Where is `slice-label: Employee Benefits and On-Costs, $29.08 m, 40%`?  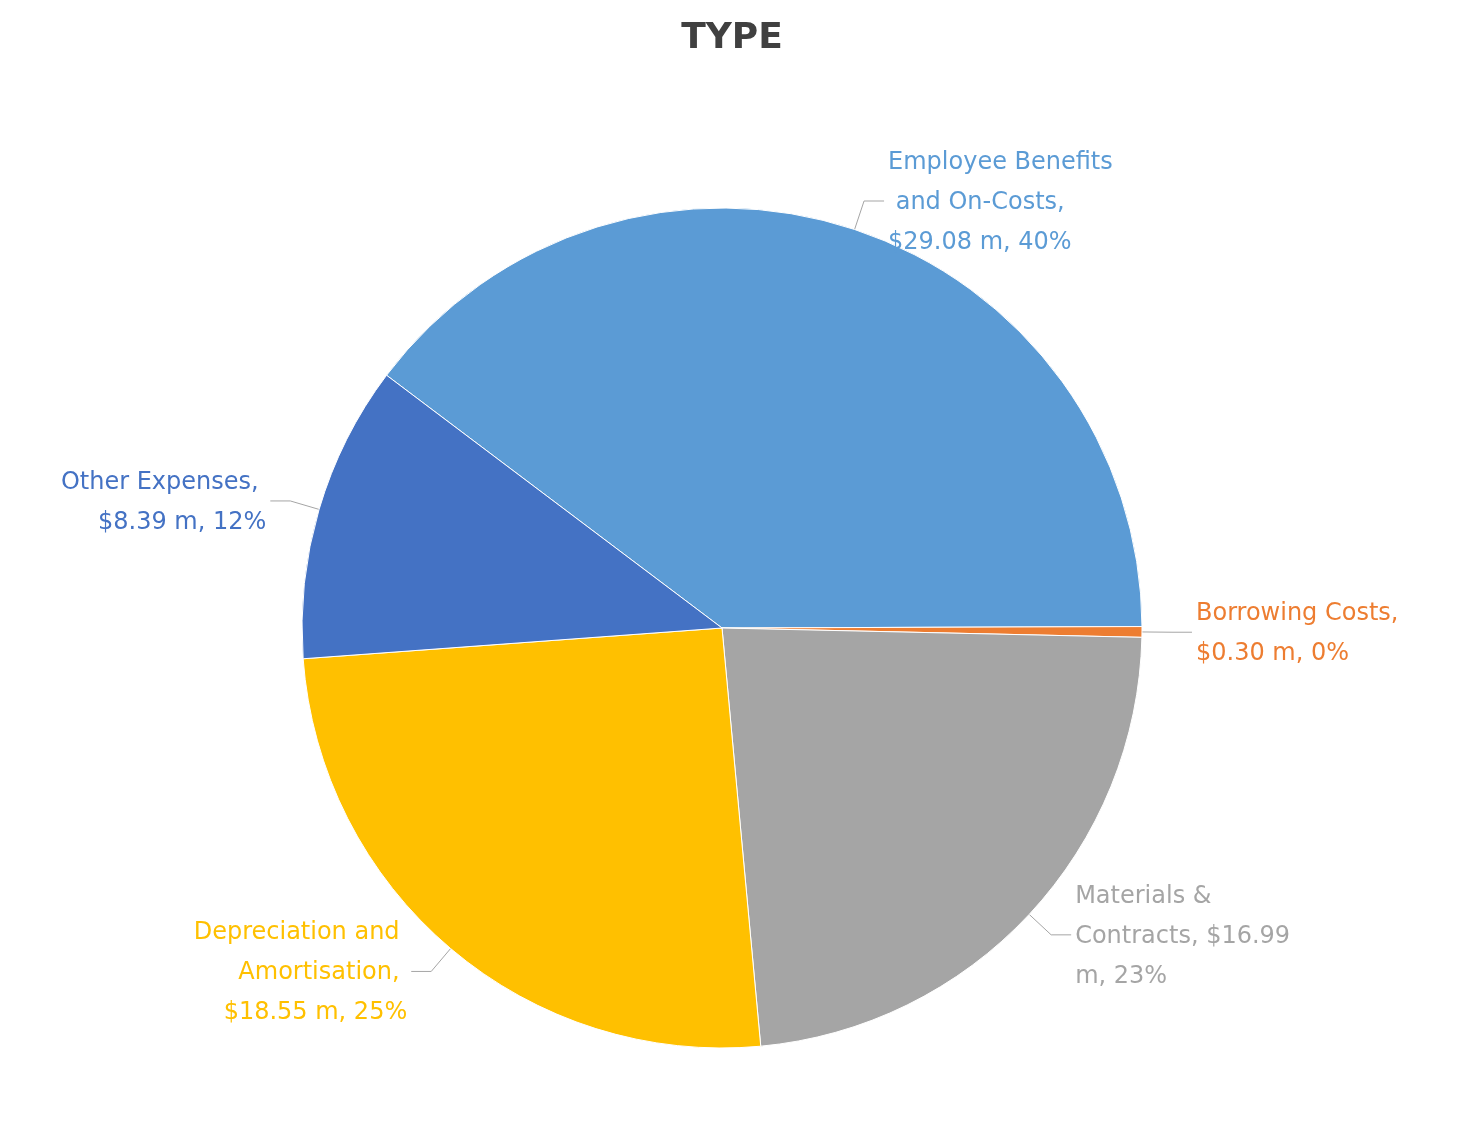
slice-label: Employee Benefits and On-Costs, $29.08 m, 40% is located at coordinates (1000, 201).